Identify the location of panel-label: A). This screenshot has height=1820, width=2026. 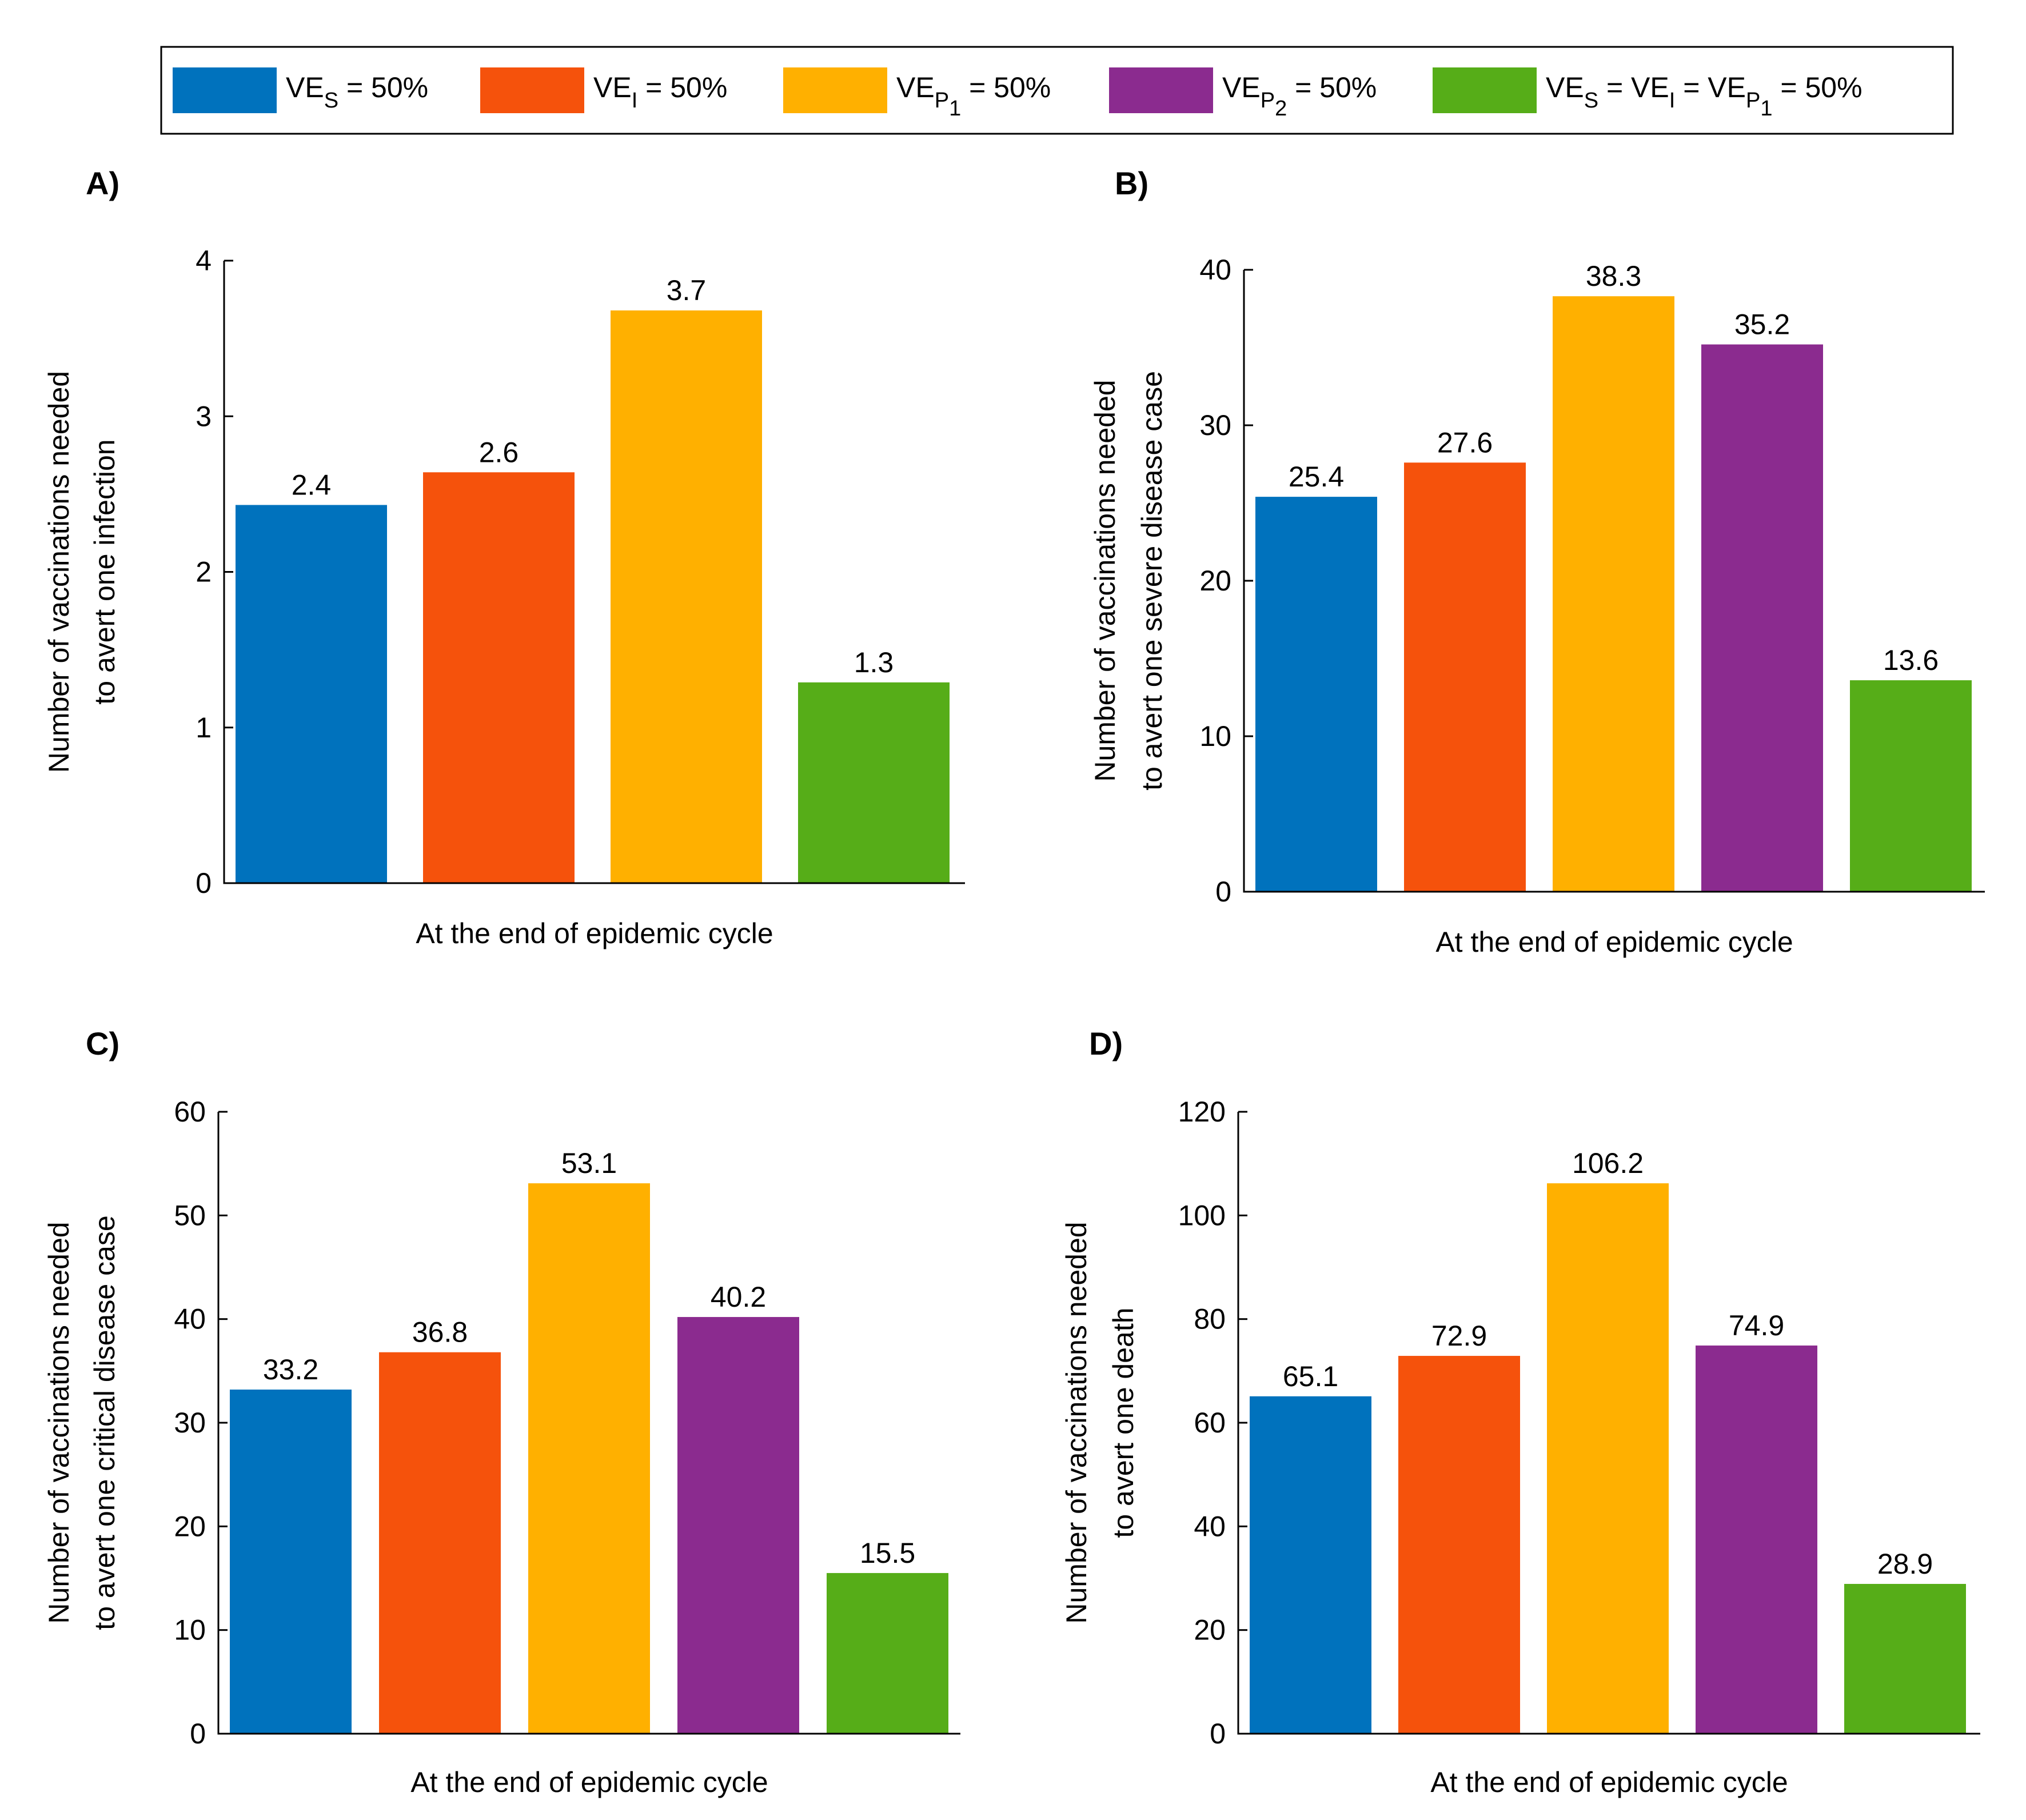
(102, 183).